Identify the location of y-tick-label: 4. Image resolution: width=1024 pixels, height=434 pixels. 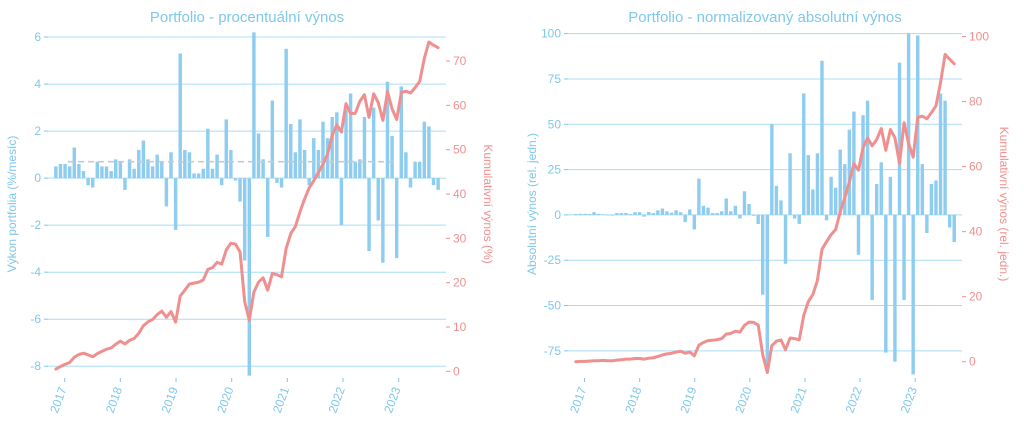
(37, 84).